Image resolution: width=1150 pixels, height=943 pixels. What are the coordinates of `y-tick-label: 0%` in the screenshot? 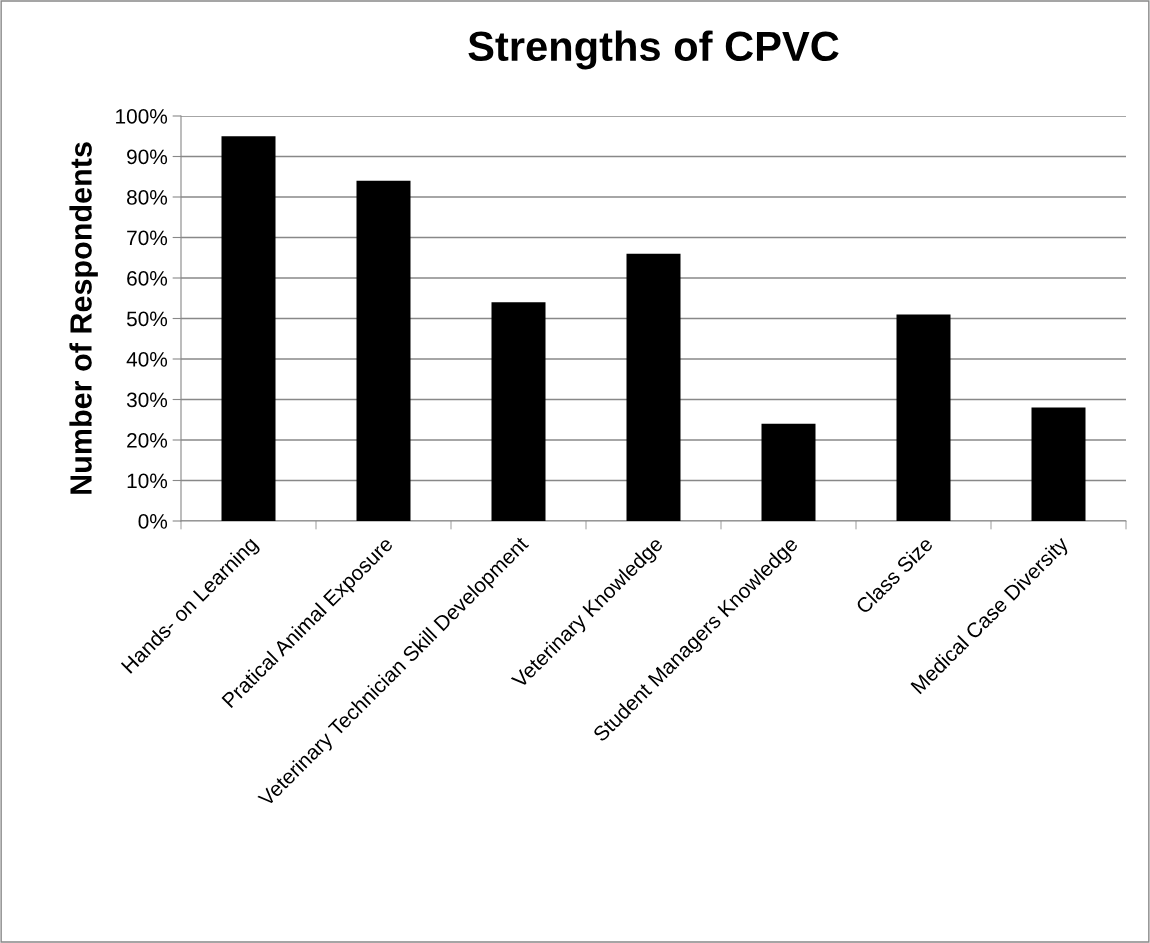 It's located at (153, 521).